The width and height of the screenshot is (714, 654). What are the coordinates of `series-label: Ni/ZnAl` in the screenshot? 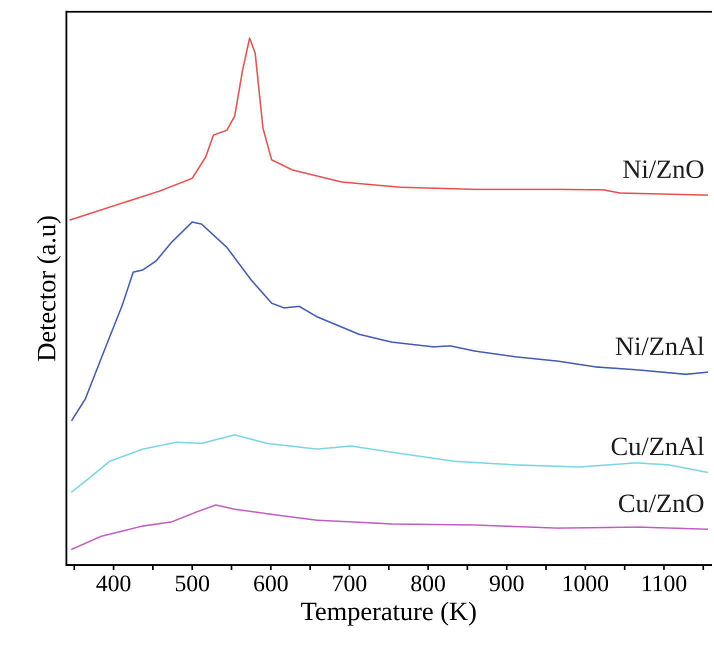 It's located at (660, 346).